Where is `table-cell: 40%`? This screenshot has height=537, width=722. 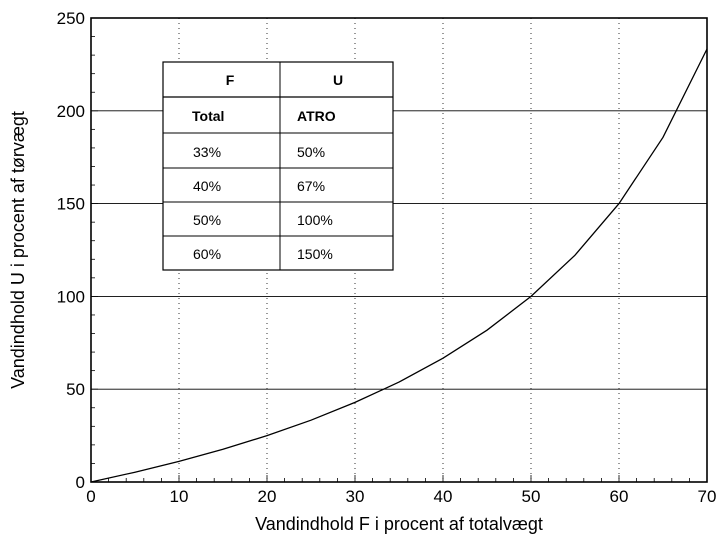 table-cell: 40% is located at coordinates (207, 186).